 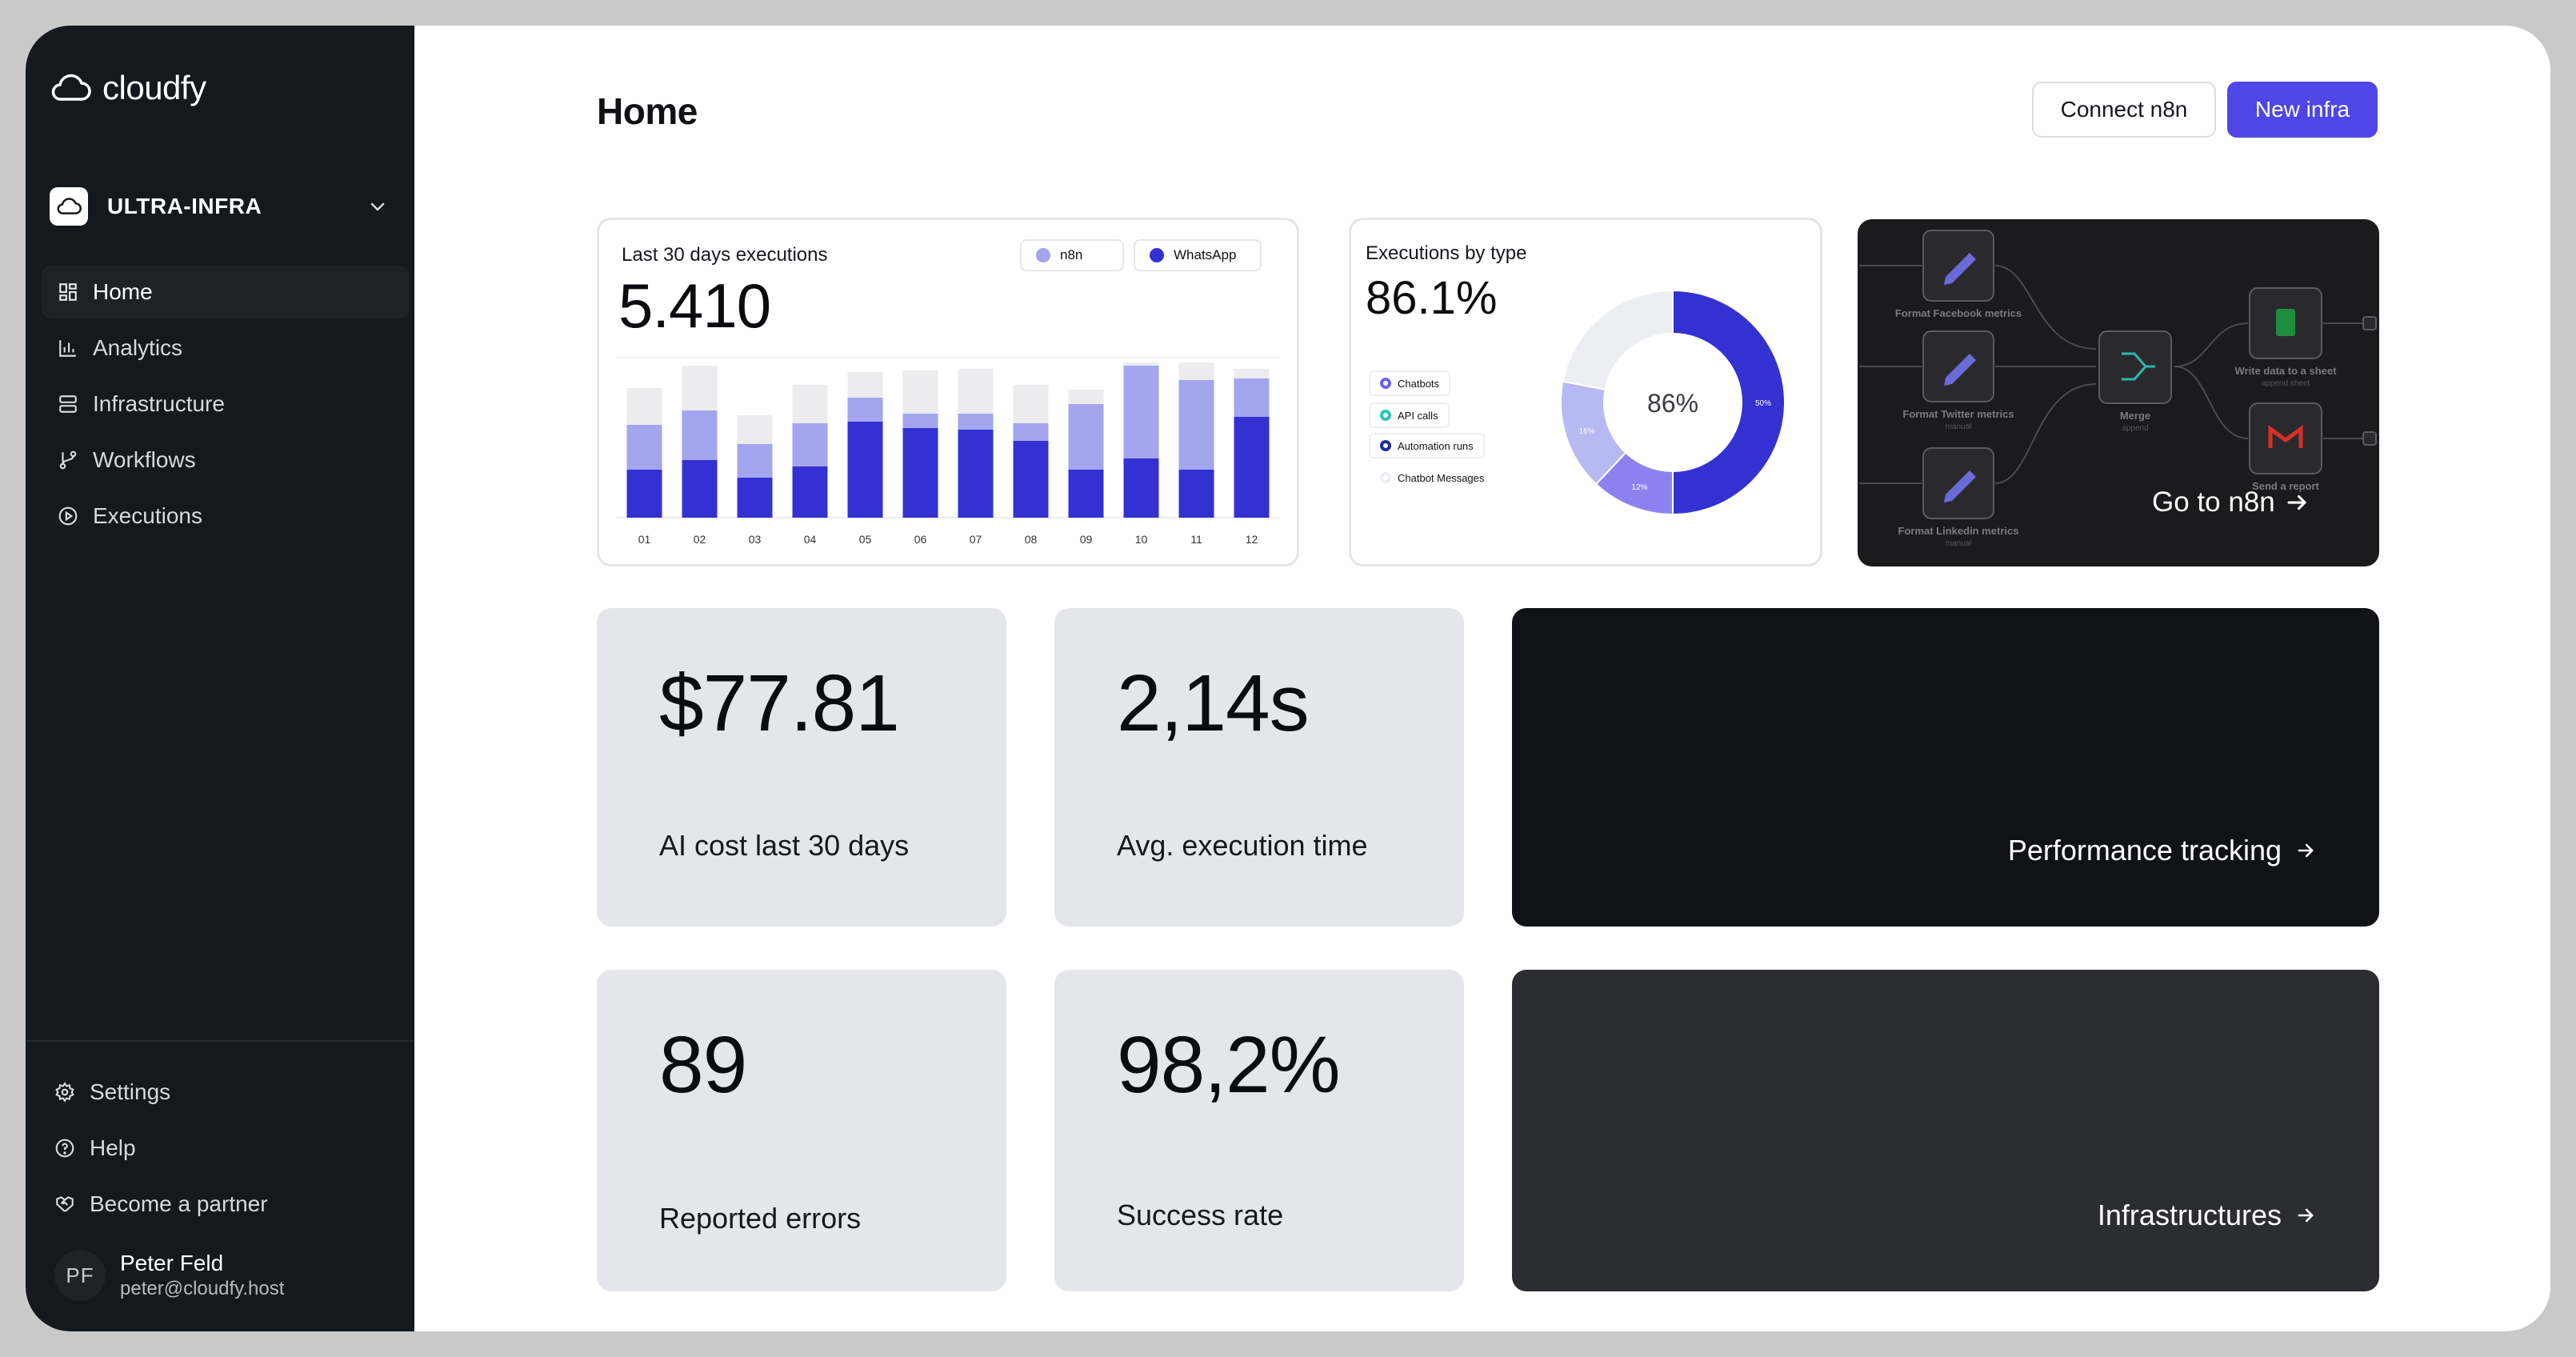 I want to click on stat-label: Avg. execution time, so click(x=1242, y=846).